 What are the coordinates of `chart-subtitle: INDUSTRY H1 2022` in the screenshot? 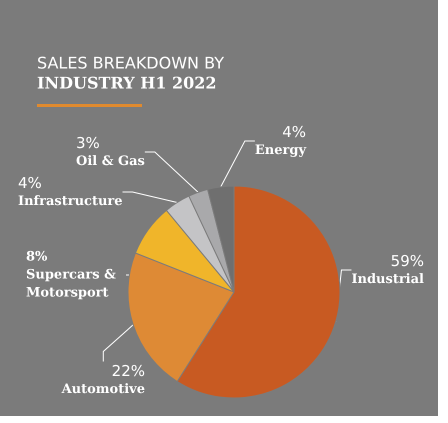 It's located at (127, 83).